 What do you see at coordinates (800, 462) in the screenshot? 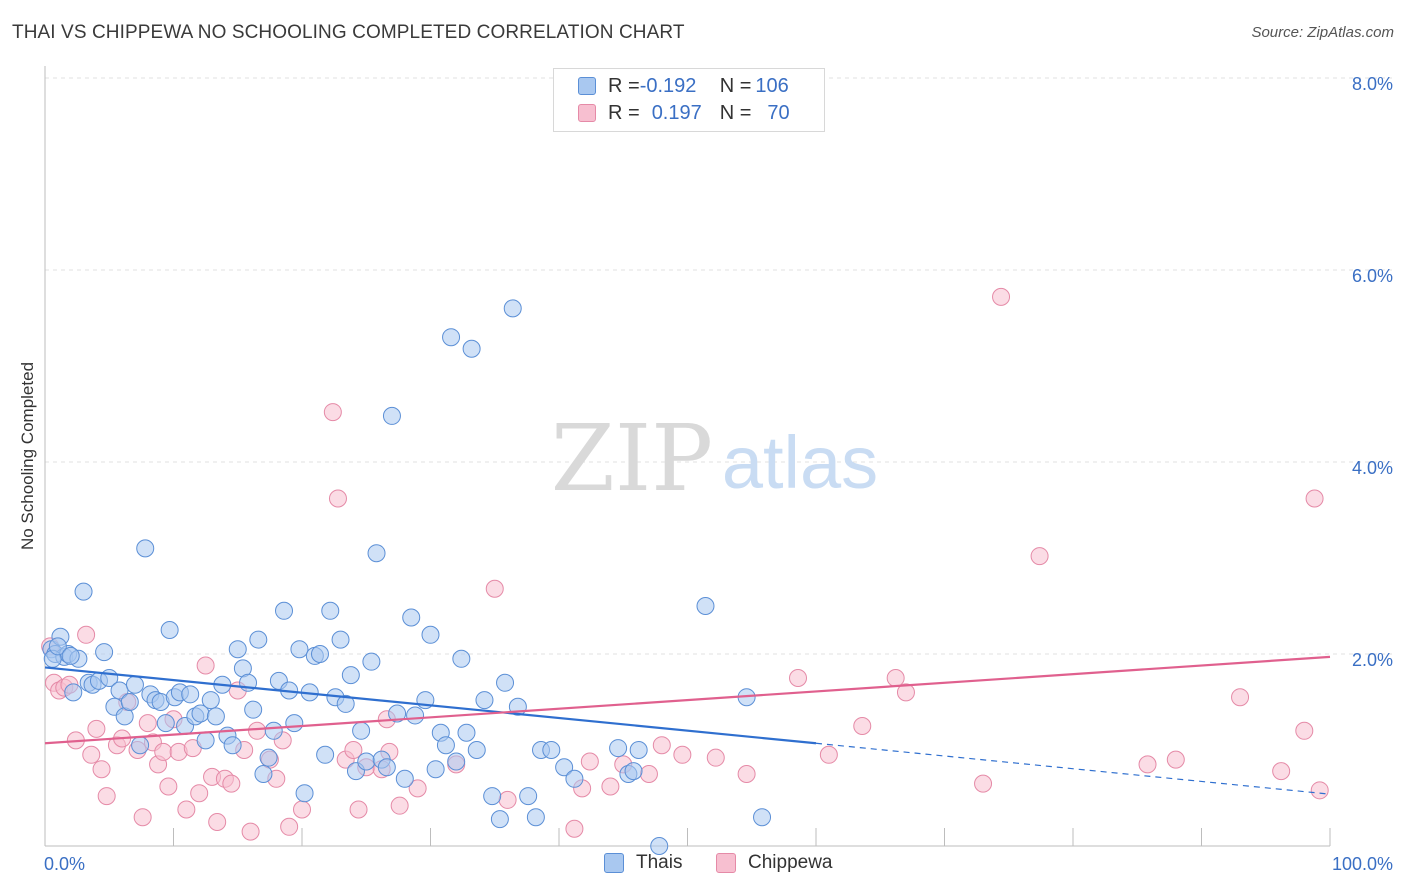
I see `watermark-atlas: atlas` at bounding box center [800, 462].